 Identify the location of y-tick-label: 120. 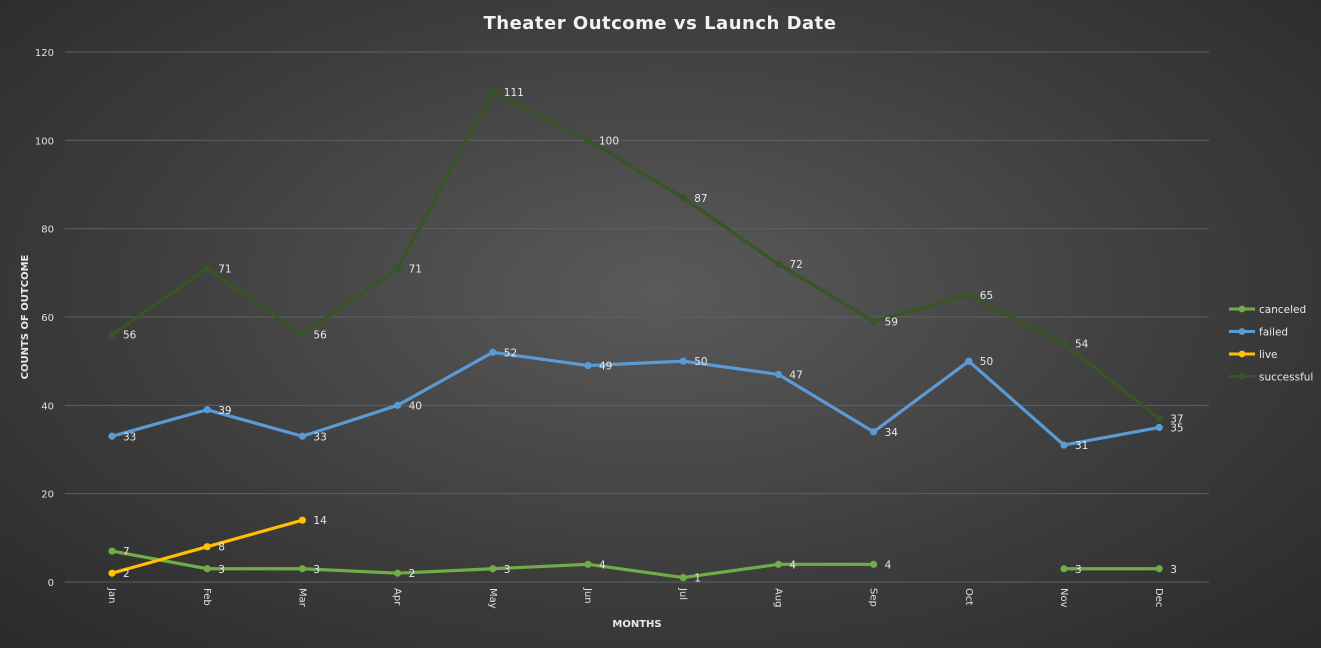
(44, 53).